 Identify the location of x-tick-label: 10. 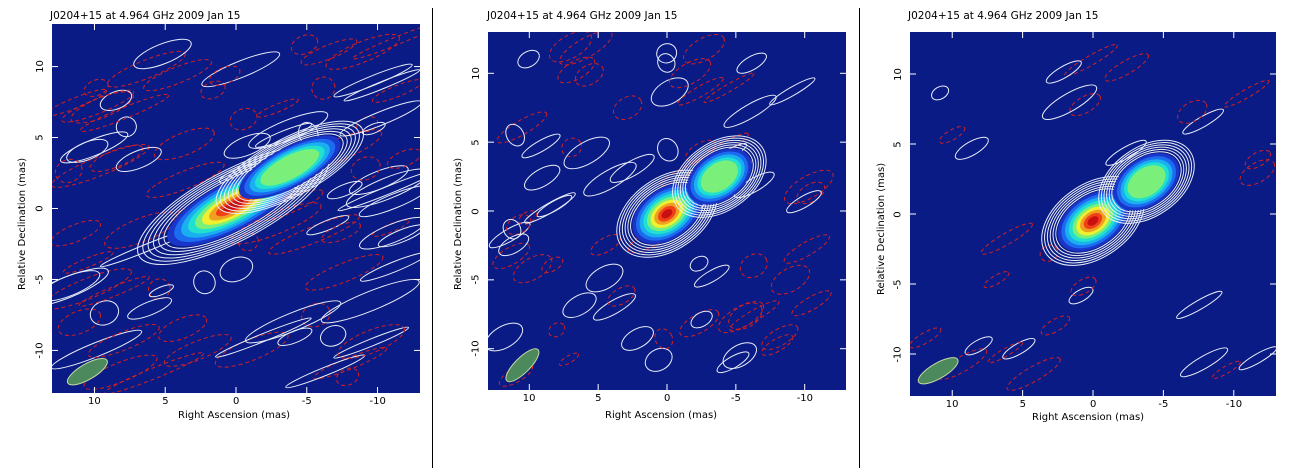
(952, 404).